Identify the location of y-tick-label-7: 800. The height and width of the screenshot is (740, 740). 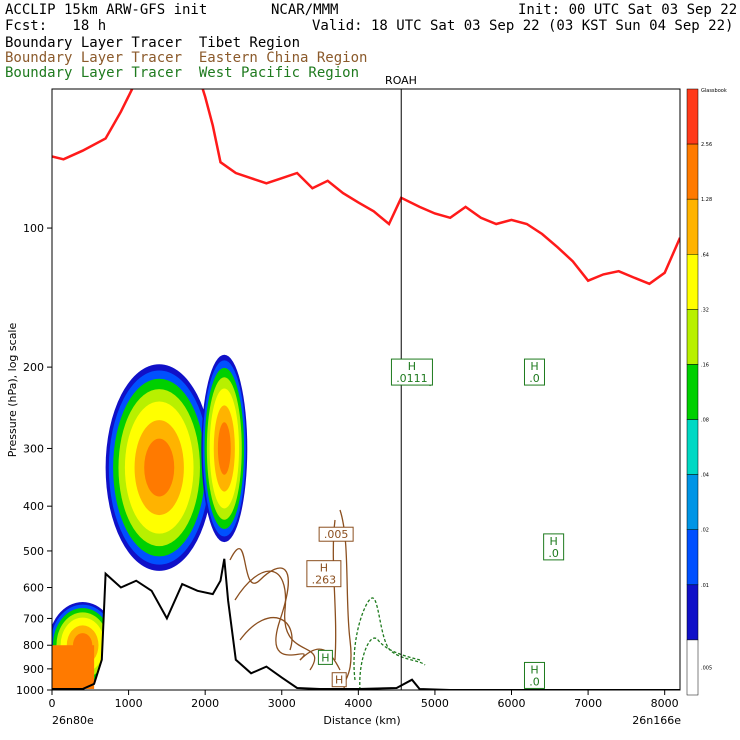
(33, 645).